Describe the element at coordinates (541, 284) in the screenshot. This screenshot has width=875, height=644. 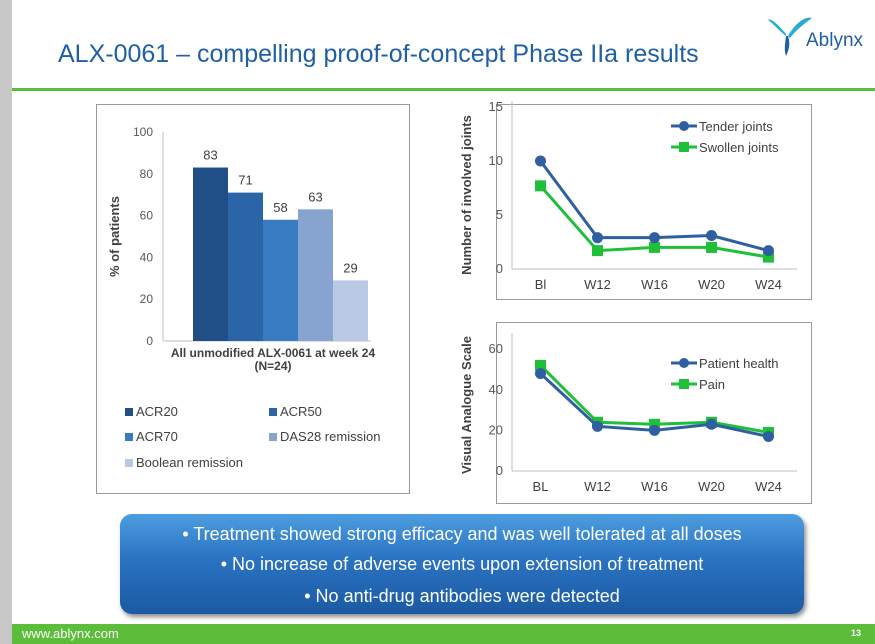
I see `x-tick-label: Bl` at that location.